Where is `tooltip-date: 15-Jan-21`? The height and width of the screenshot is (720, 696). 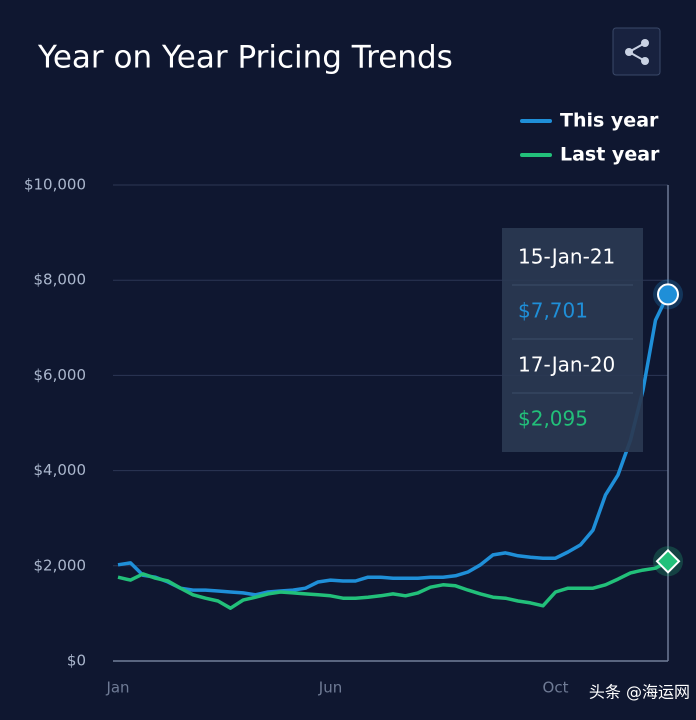
tooltip-date: 15-Jan-21 is located at coordinates (566, 257).